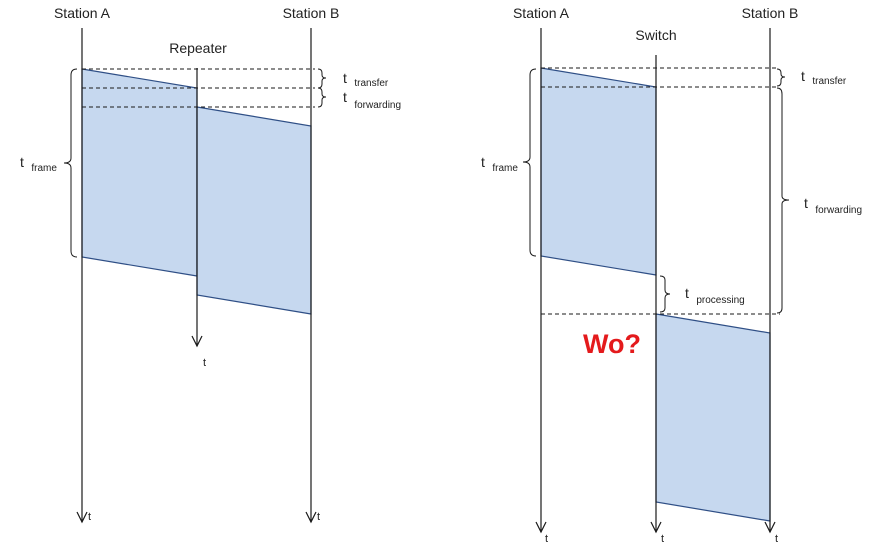  Describe the element at coordinates (311, 517) in the screenshot. I see `left-station-b-arrow` at that location.